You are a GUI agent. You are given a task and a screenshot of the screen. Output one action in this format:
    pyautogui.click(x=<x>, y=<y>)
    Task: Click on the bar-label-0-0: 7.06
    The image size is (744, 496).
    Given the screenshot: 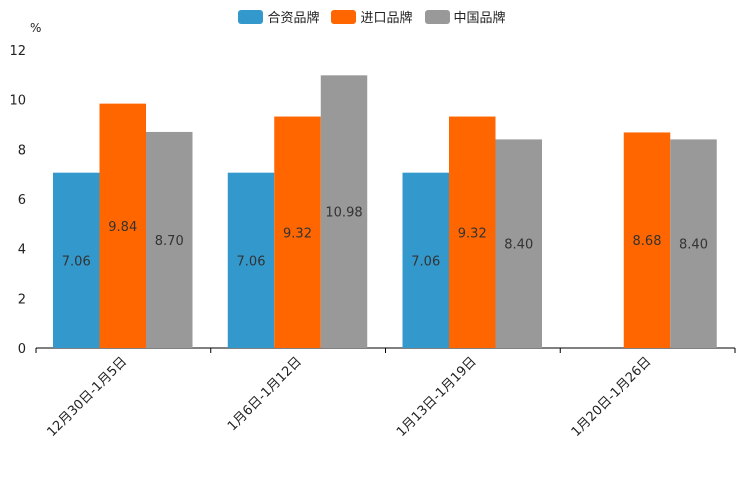 What is the action you would take?
    pyautogui.click(x=76, y=261)
    